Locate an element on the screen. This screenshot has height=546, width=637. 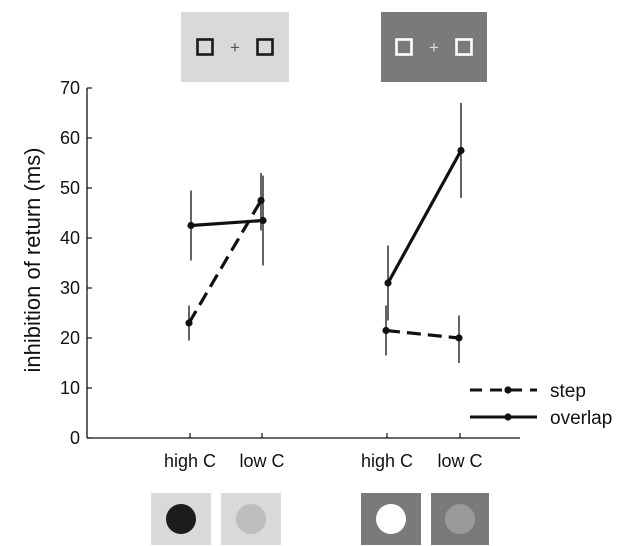
y-tick-label: 20 is located at coordinates (70, 338).